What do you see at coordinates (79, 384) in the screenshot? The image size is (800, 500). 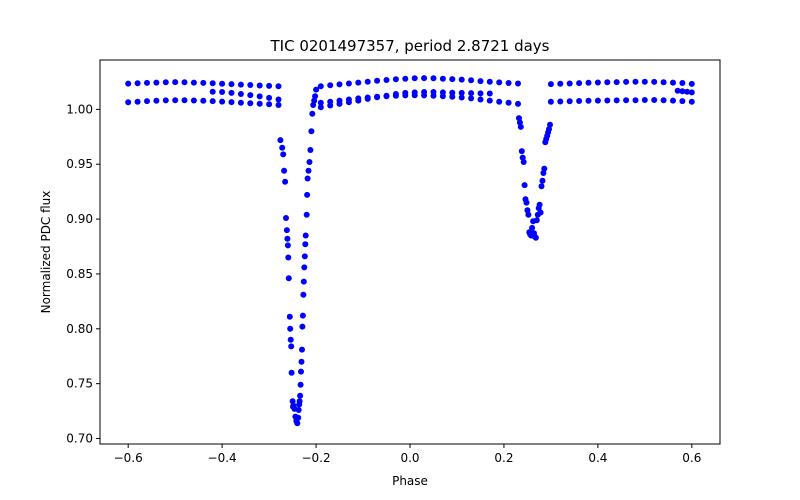 I see `y-tick-label: 0.75` at bounding box center [79, 384].